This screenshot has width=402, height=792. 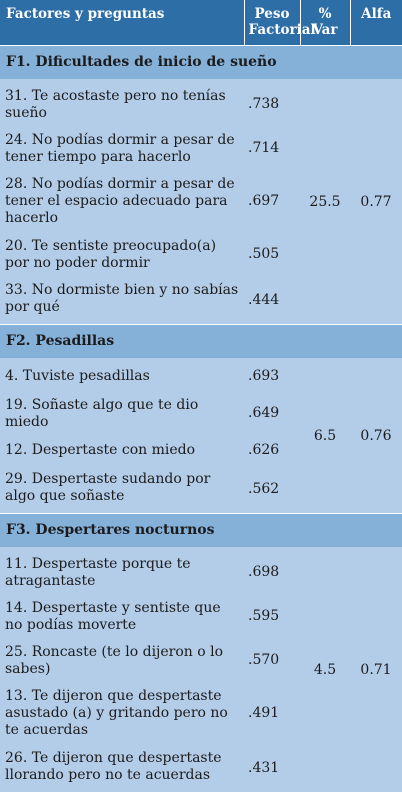 What do you see at coordinates (264, 413) in the screenshot?
I see `item-weight: .649` at bounding box center [264, 413].